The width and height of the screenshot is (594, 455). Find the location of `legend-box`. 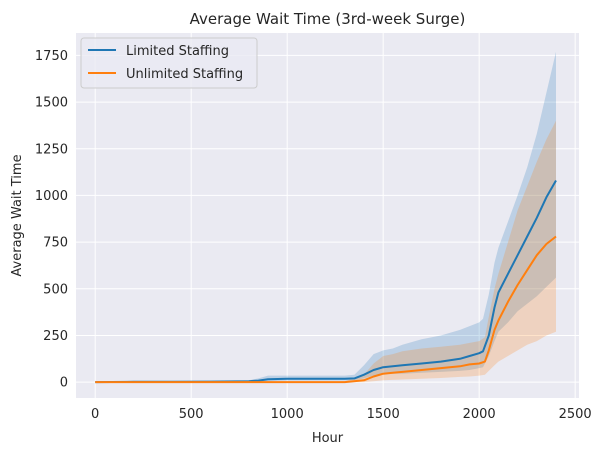

legend-box is located at coordinates (169, 63).